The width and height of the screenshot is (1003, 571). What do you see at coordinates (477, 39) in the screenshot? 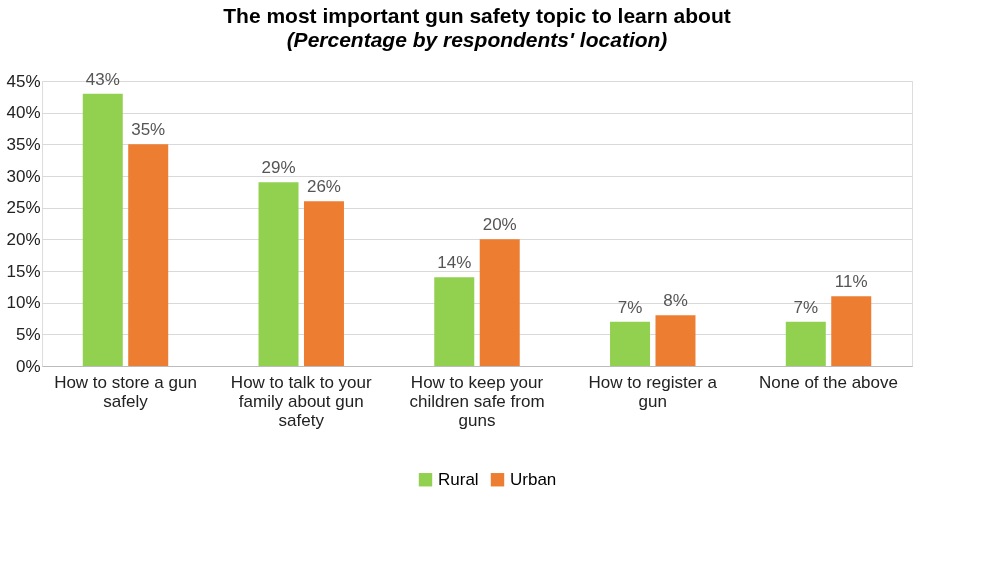
I see `chart-subtitle: (Percentage by respondents' location)` at bounding box center [477, 39].